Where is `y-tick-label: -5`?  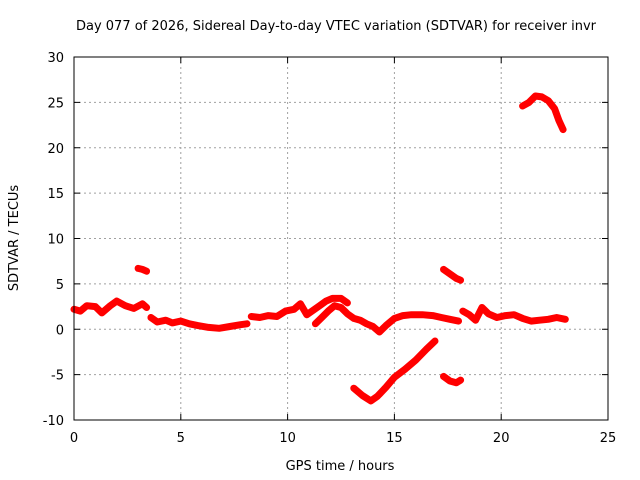
y-tick-label: -5 is located at coordinates (57, 376).